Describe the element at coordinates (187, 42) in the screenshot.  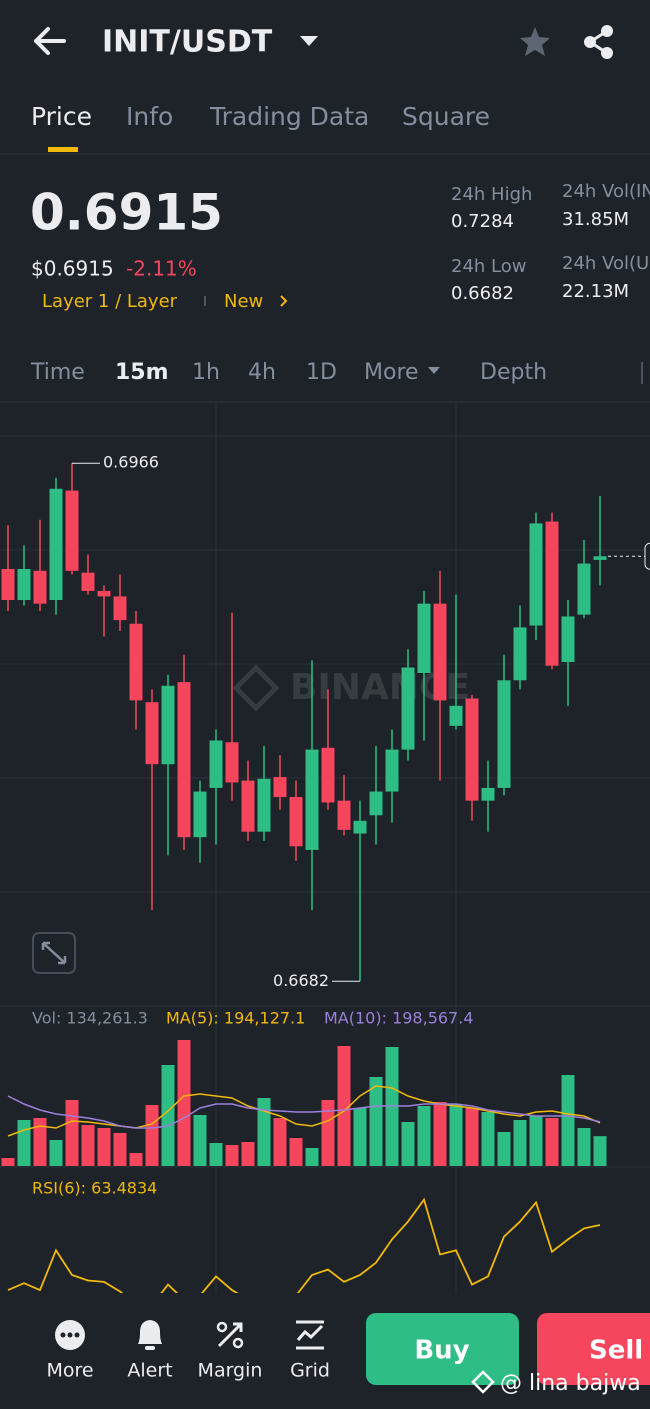
I see `pair-title: INIT/USDT` at that location.